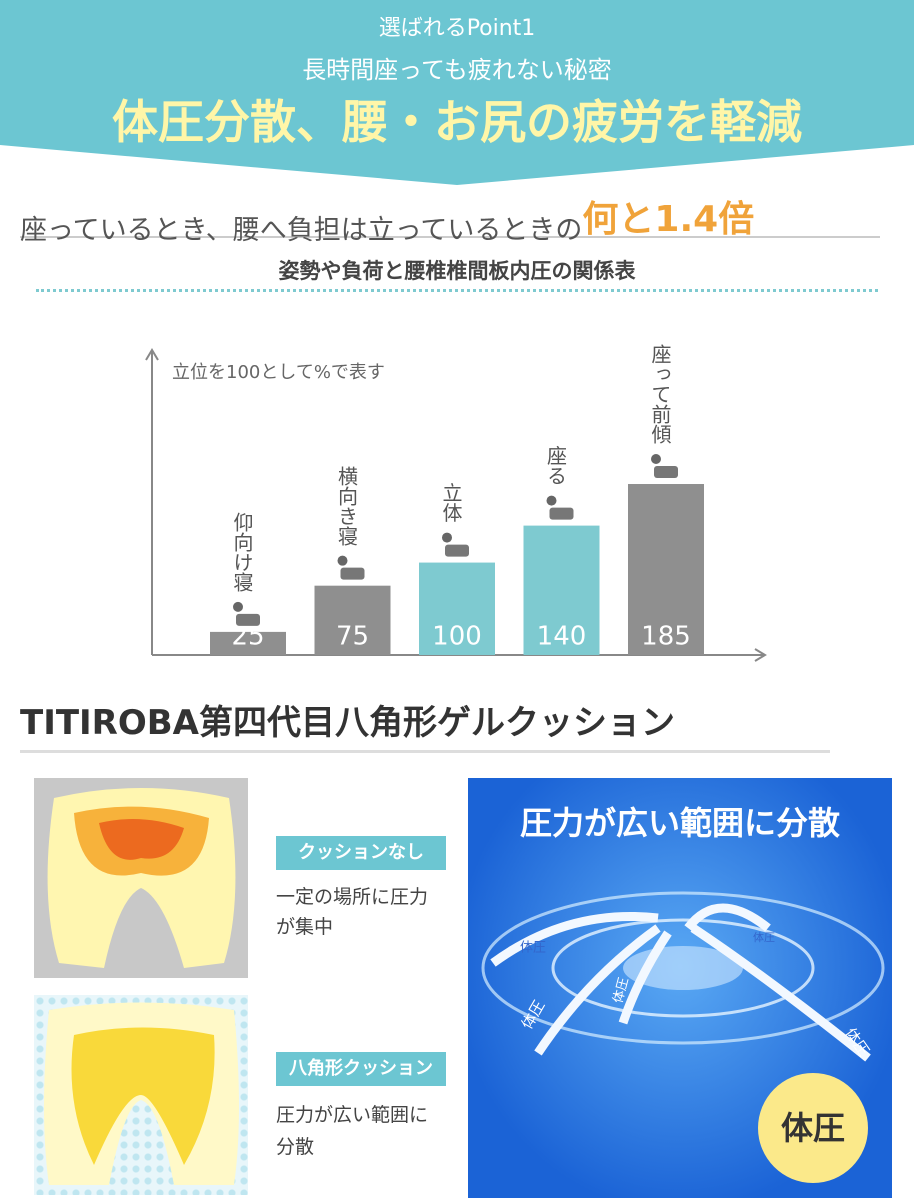 The height and width of the screenshot is (1200, 914). I want to click on category-label: 立体, so click(451, 502).